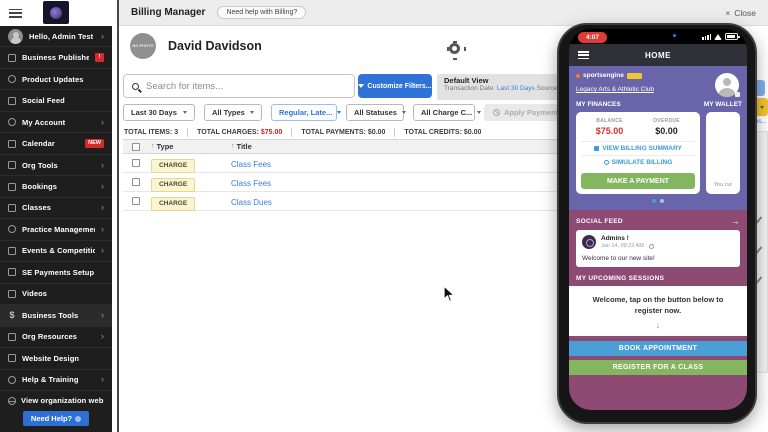 This screenshot has width=768, height=432. Describe the element at coordinates (666, 127) in the screenshot. I see `overdue-block: OVERDUE $0.00` at that location.